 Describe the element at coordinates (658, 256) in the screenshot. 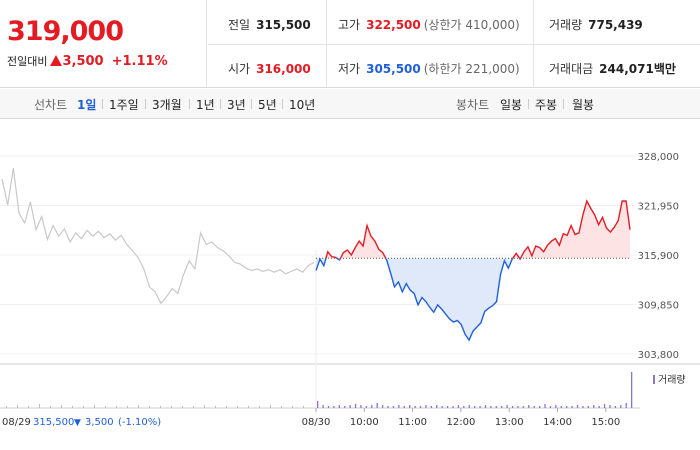

I see `y-tick-labels: 328,000 321,950 315,900 309,850 303,800` at that location.